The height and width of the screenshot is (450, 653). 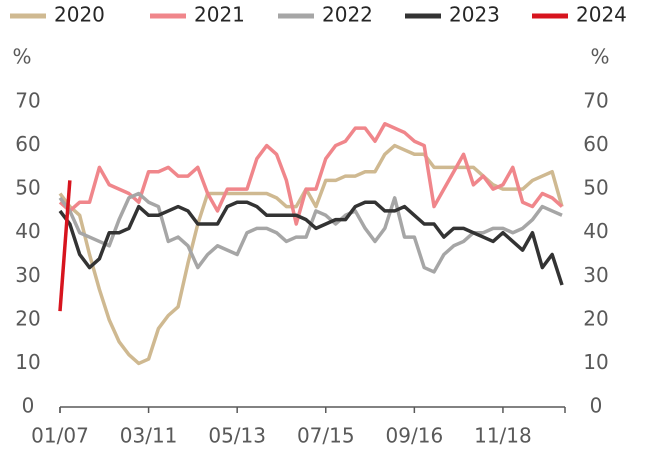 I want to click on y-tick-label: 10, so click(x=27, y=362).